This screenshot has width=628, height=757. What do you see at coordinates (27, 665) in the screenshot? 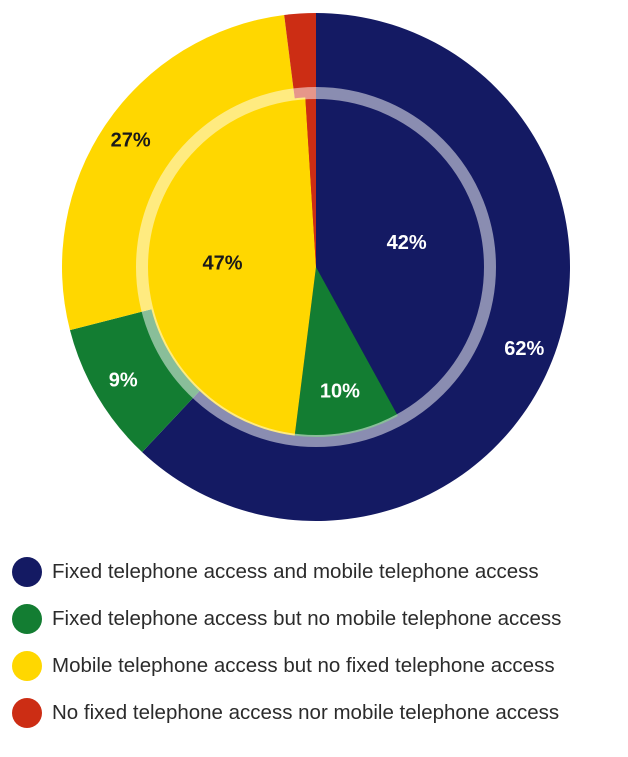
I see `legend-swatch-mobile-only` at bounding box center [27, 665].